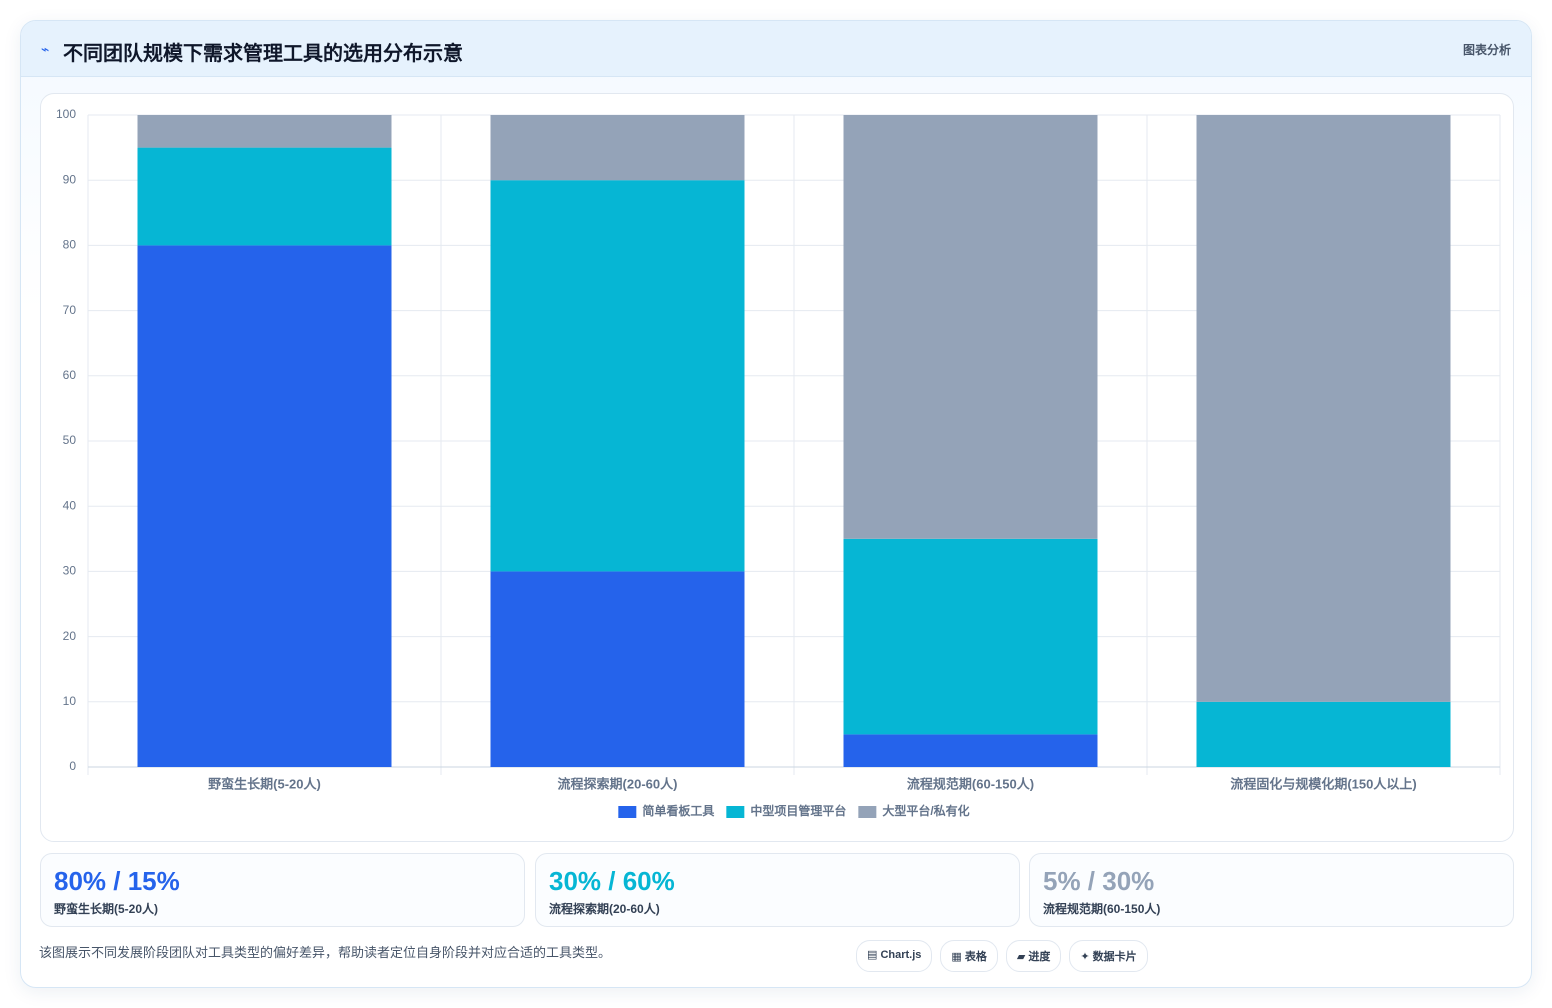  What do you see at coordinates (70, 505) in the screenshot?
I see `y-tick-label: 40` at bounding box center [70, 505].